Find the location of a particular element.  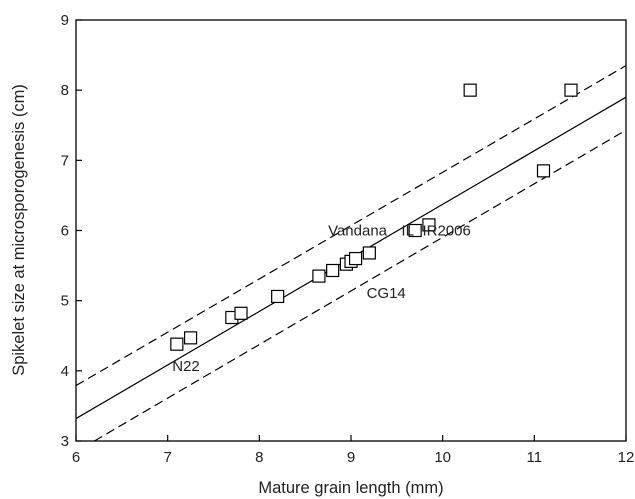

point-label: Vandana is located at coordinates (358, 230).